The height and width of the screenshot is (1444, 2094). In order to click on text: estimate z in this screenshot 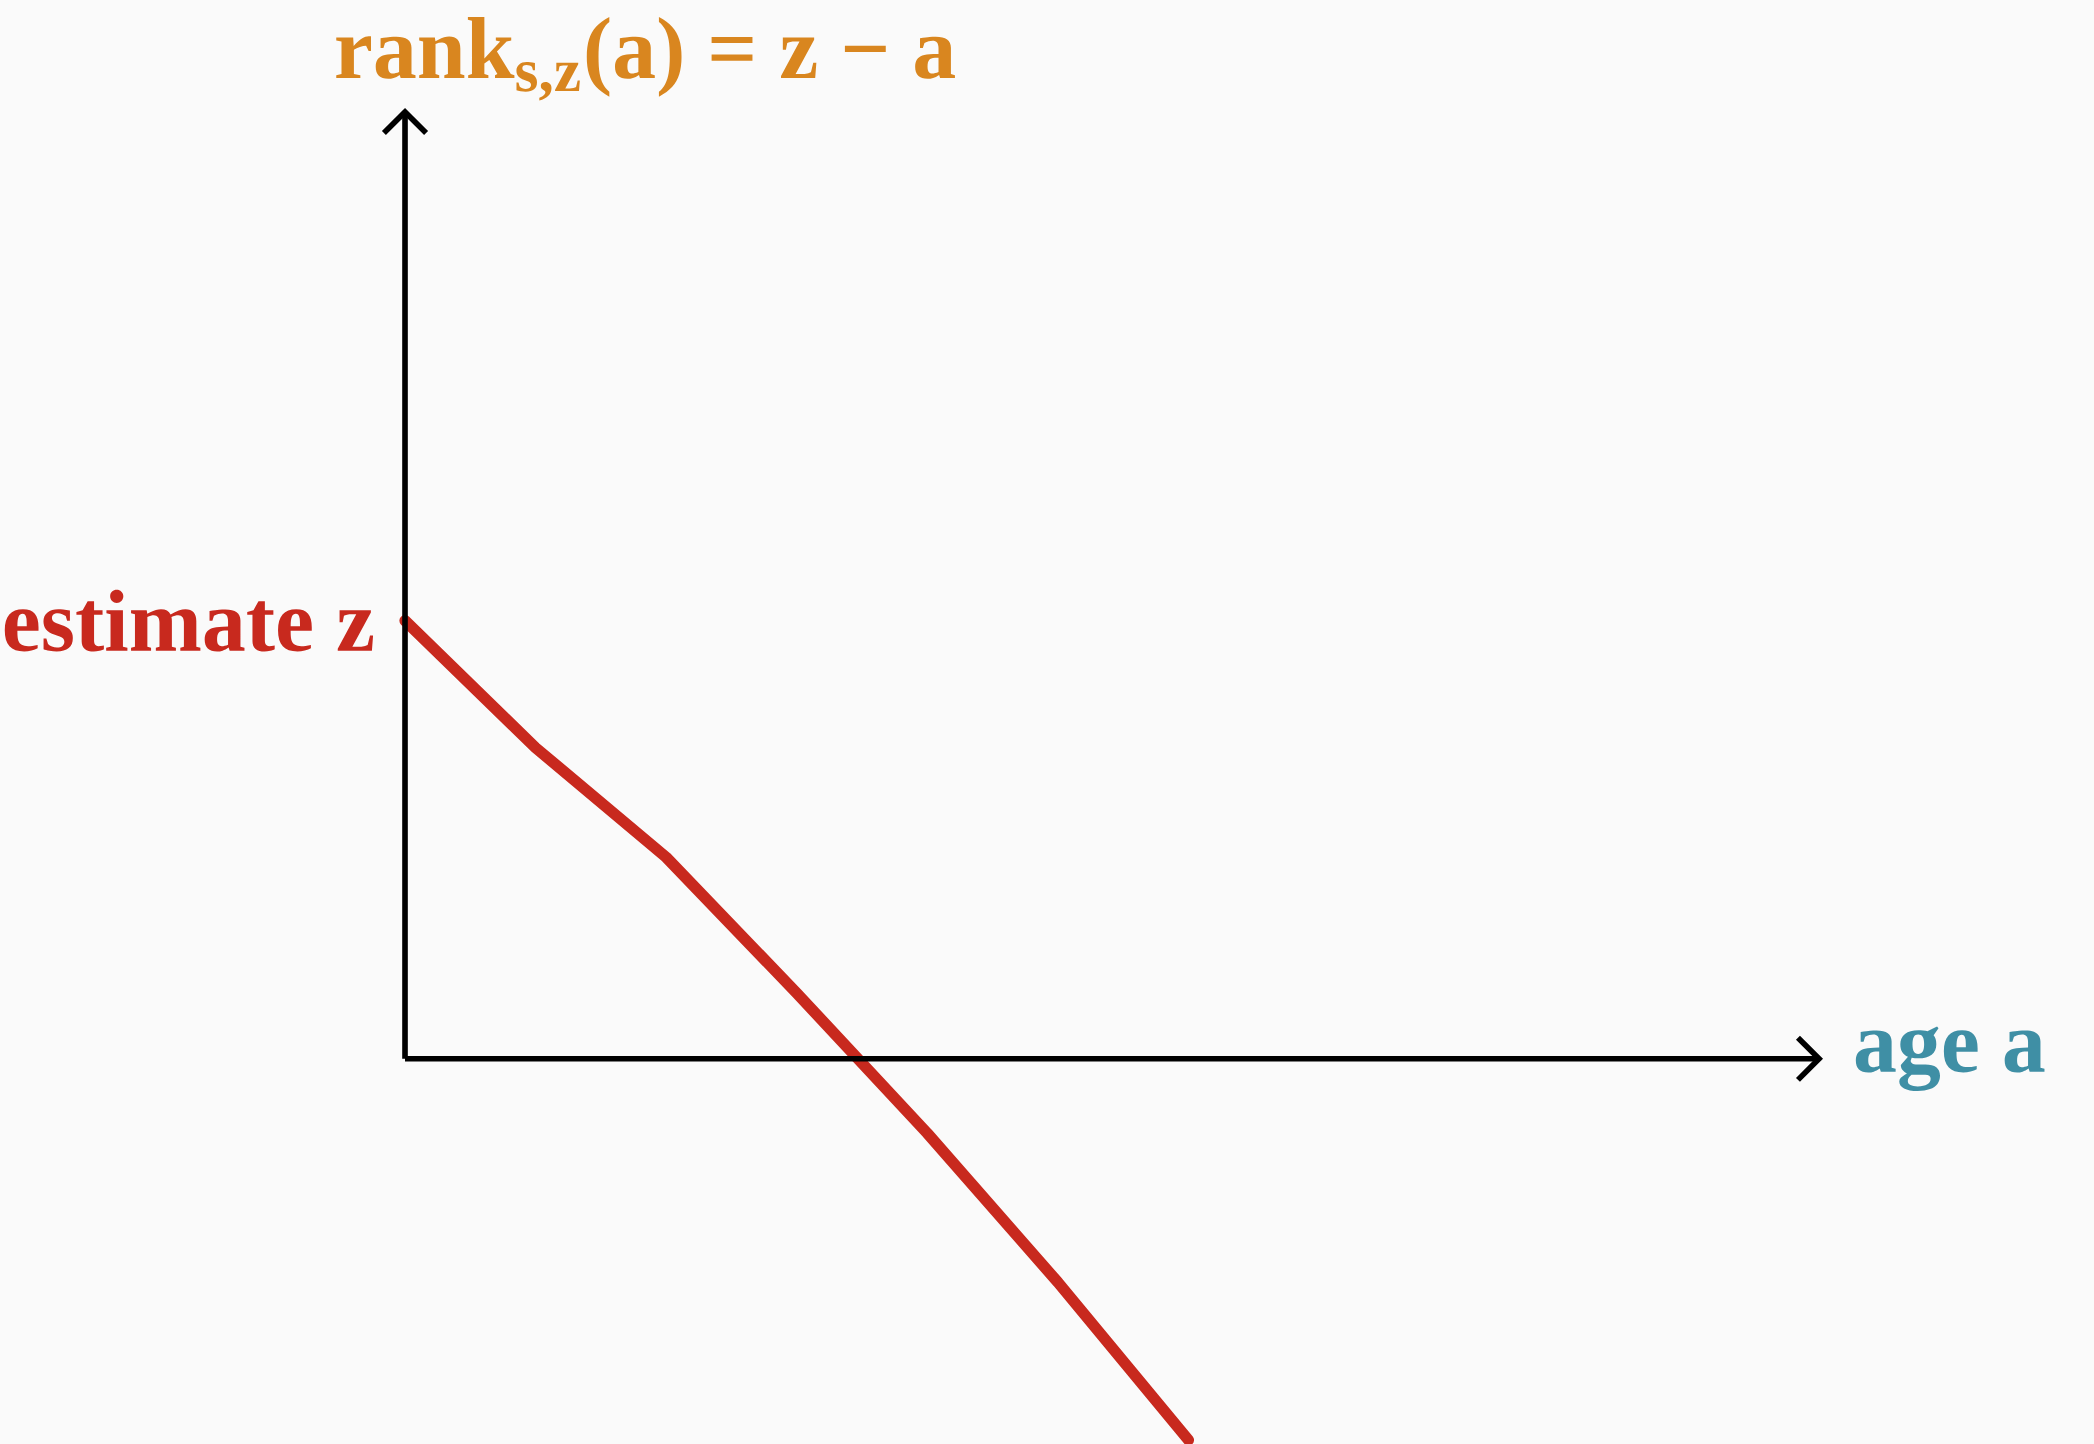, I will do `click(189, 620)`.